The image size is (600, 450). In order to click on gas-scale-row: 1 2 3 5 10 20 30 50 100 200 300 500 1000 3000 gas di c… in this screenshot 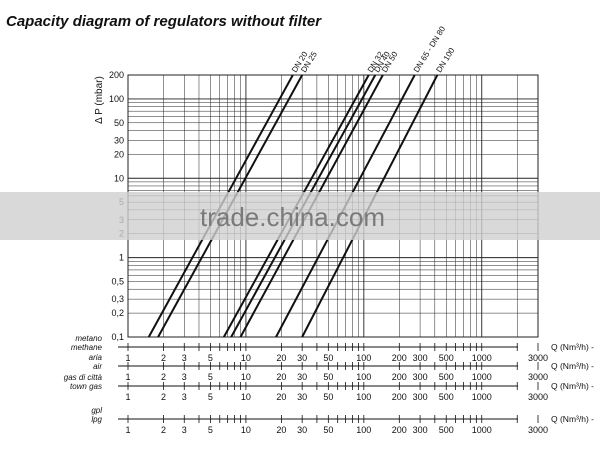, I will do `click(329, 387)`.